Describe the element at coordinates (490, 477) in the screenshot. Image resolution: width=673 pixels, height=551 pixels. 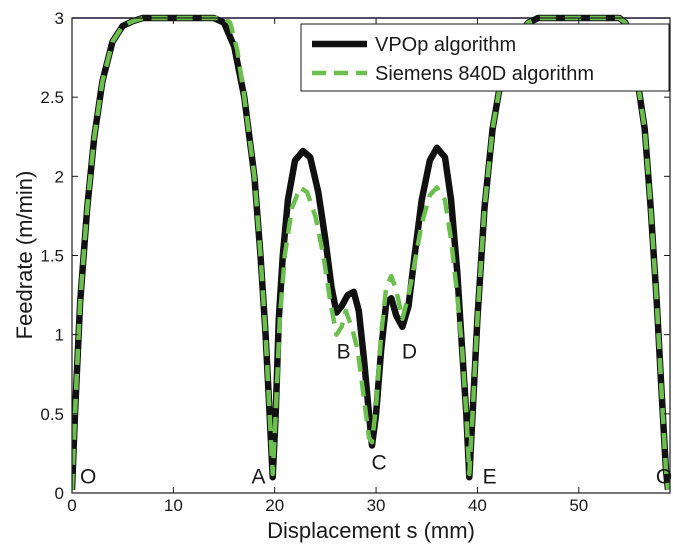
I see `point-label-e: E` at that location.